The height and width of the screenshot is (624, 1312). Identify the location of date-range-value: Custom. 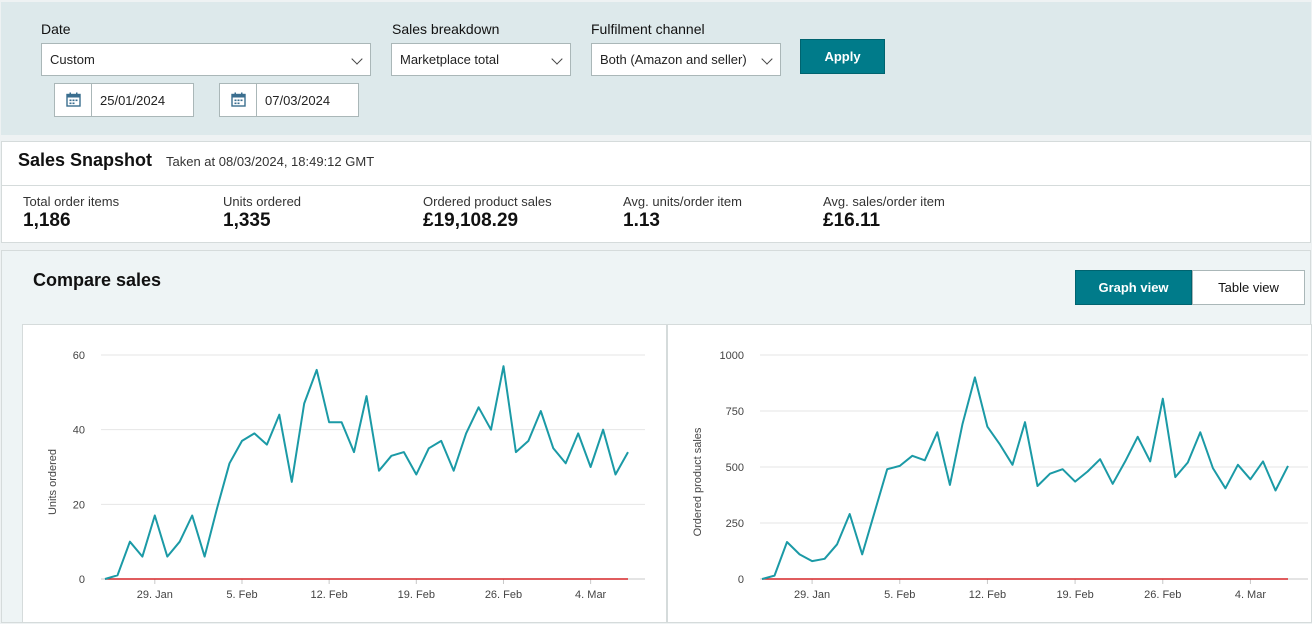
(72, 59).